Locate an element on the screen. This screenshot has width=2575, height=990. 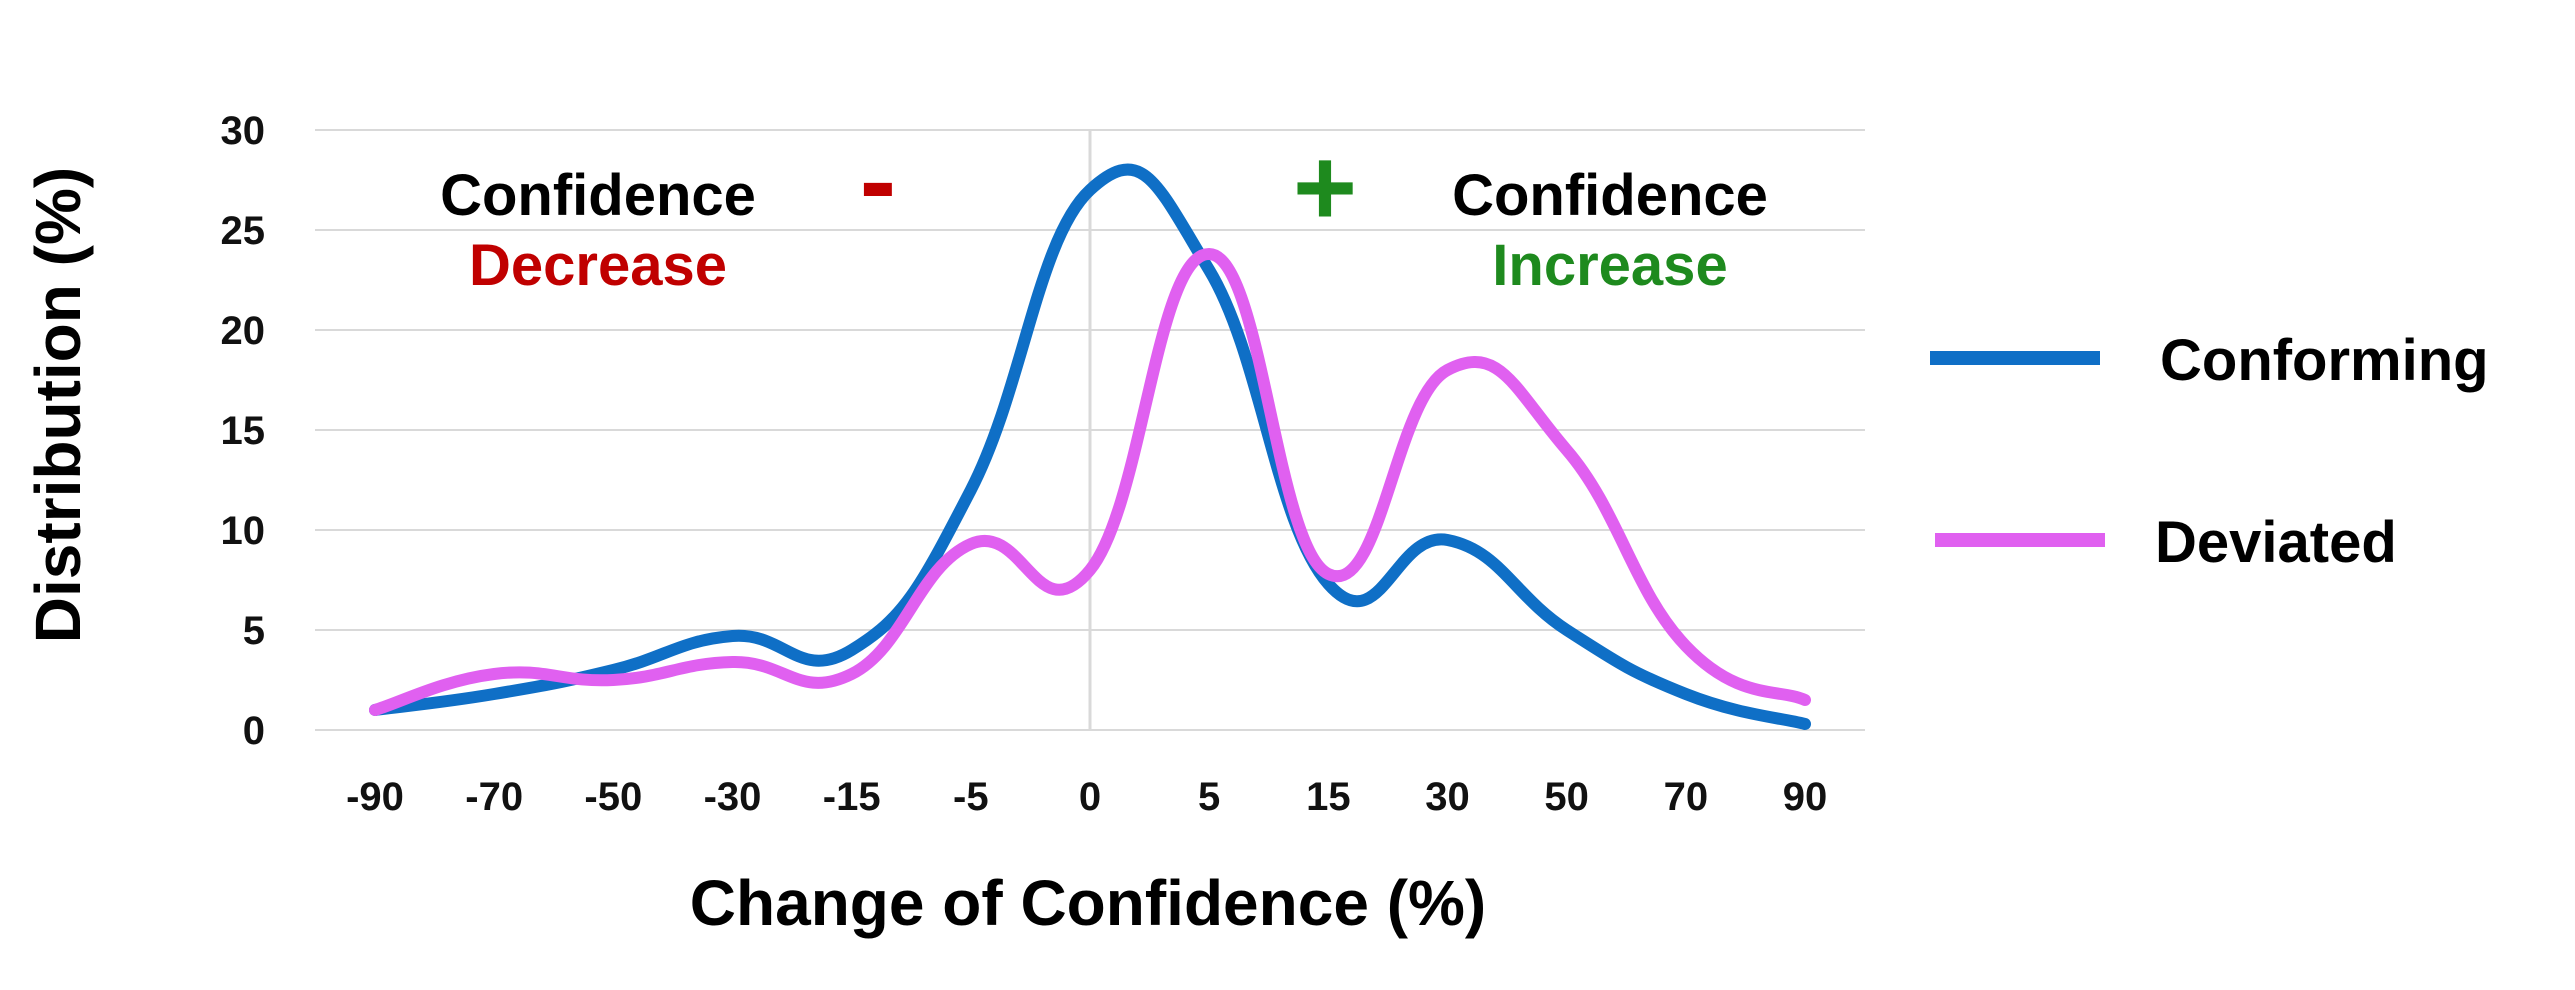
y-tick-label: 5 is located at coordinates (254, 631).